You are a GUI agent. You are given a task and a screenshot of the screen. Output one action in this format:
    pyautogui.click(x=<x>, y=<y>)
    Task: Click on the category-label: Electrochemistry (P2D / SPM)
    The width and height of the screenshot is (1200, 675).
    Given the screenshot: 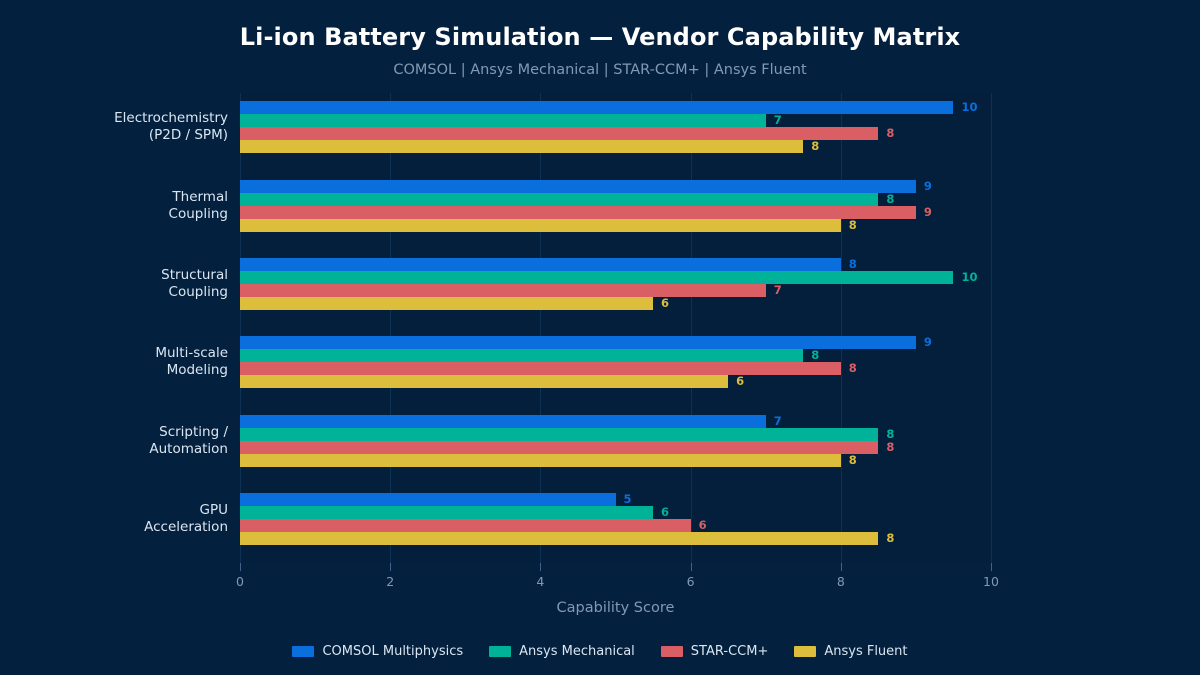 What is the action you would take?
    pyautogui.click(x=118, y=127)
    